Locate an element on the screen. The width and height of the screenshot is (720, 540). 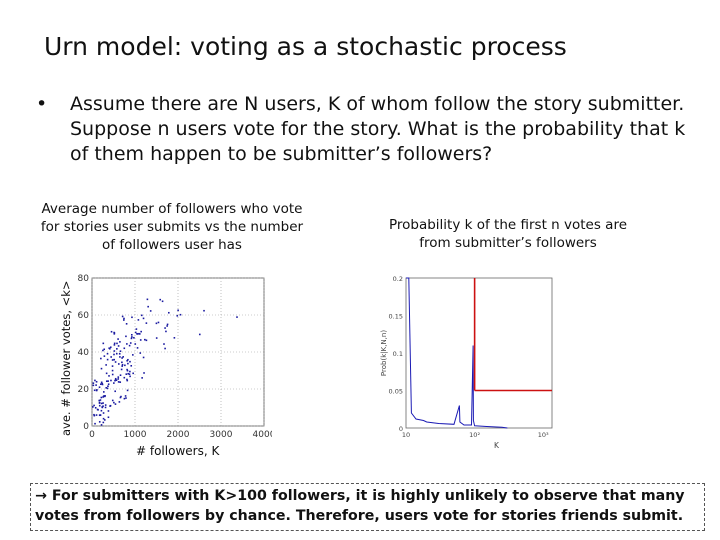
scatter-y-tick-label: 60 is located at coordinates (84, 316).